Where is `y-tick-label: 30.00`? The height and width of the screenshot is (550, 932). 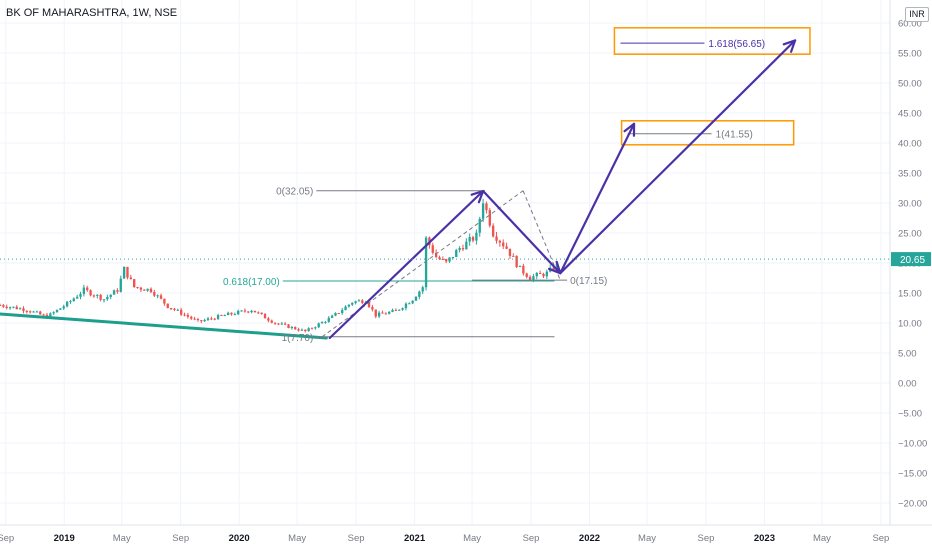
y-tick-label: 30.00 is located at coordinates (910, 204).